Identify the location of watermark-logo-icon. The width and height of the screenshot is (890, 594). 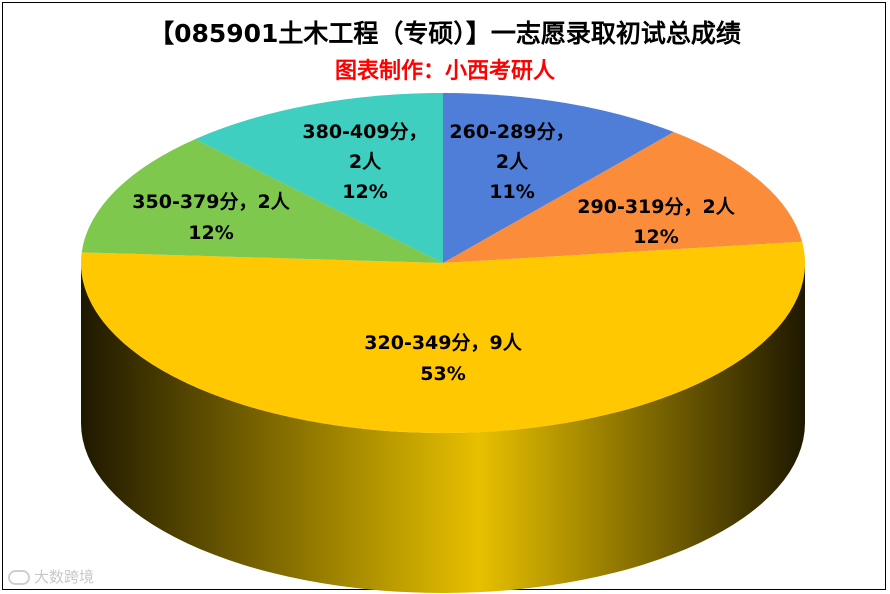
(19, 577).